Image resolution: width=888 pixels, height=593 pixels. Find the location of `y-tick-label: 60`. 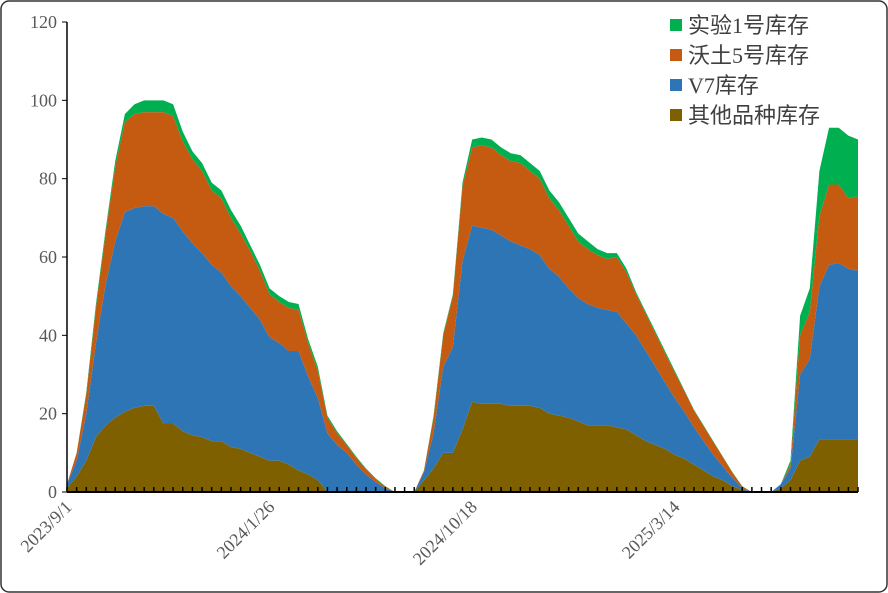

y-tick-label: 60 is located at coordinates (48, 257).